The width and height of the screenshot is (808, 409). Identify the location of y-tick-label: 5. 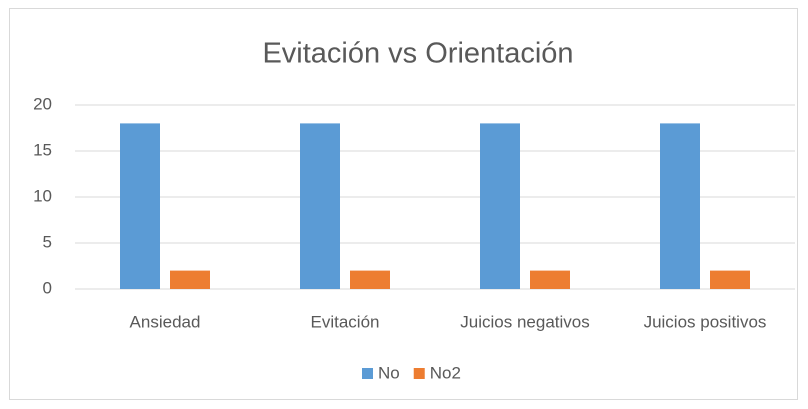
(47, 241).